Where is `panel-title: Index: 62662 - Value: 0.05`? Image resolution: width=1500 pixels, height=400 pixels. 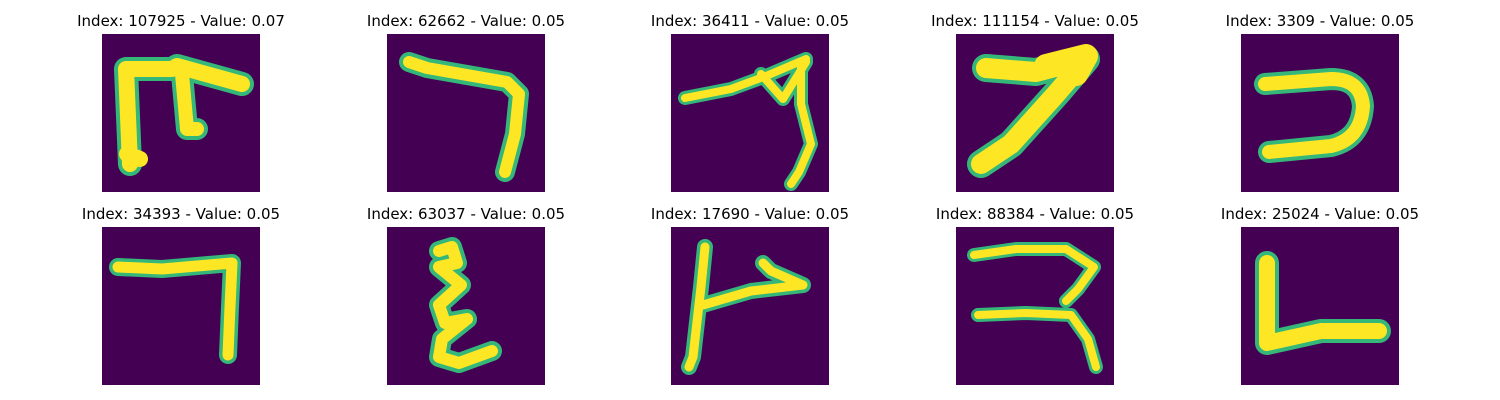
panel-title: Index: 62662 - Value: 0.05 is located at coordinates (466, 21).